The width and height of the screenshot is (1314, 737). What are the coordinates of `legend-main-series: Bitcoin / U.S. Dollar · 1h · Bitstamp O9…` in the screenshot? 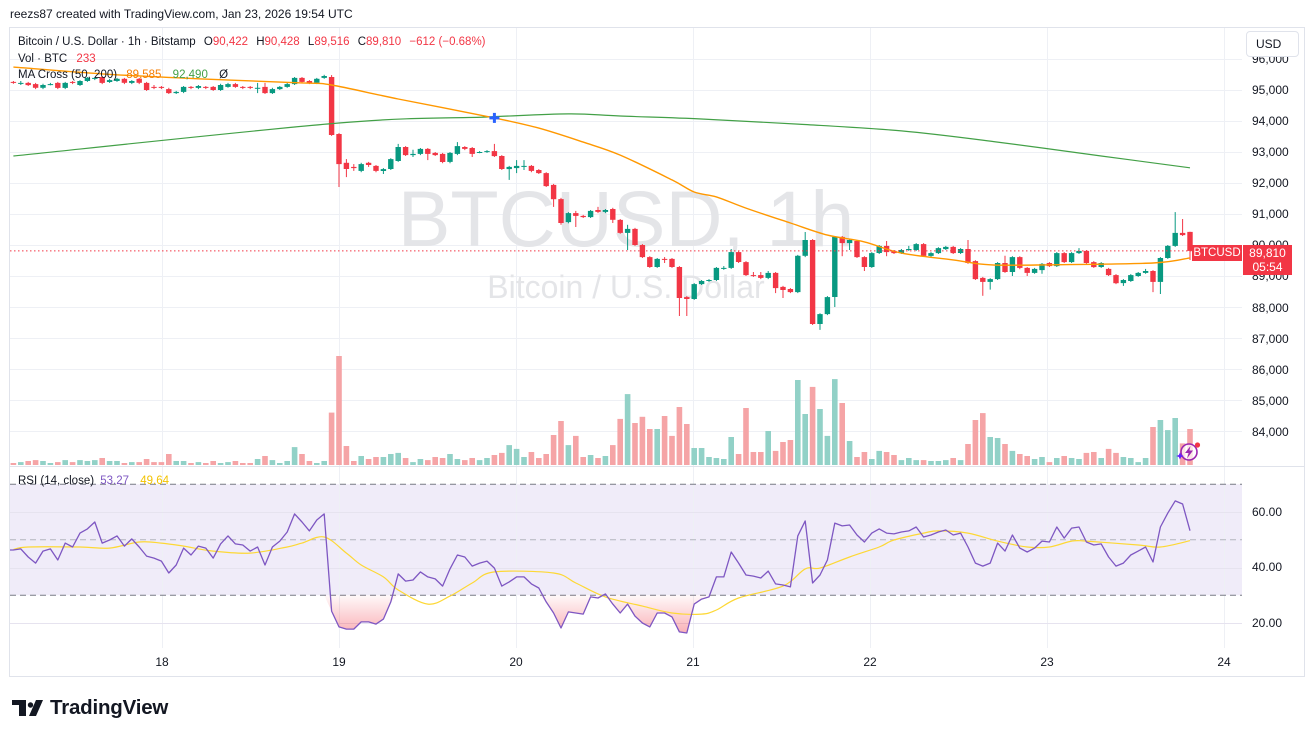 It's located at (252, 42).